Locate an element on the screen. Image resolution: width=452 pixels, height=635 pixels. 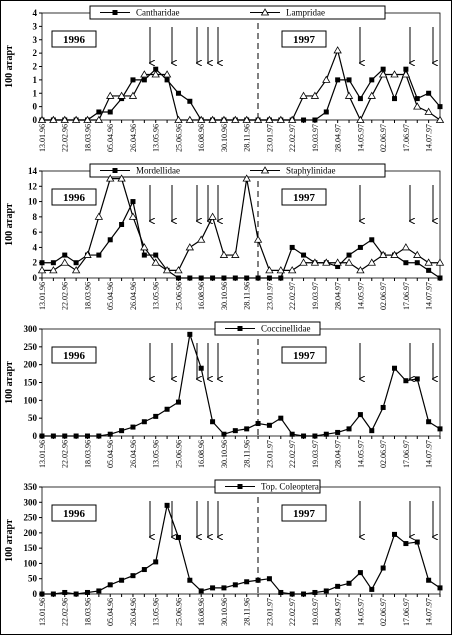
y-tick-label: 50 is located at coordinates (33, 579).